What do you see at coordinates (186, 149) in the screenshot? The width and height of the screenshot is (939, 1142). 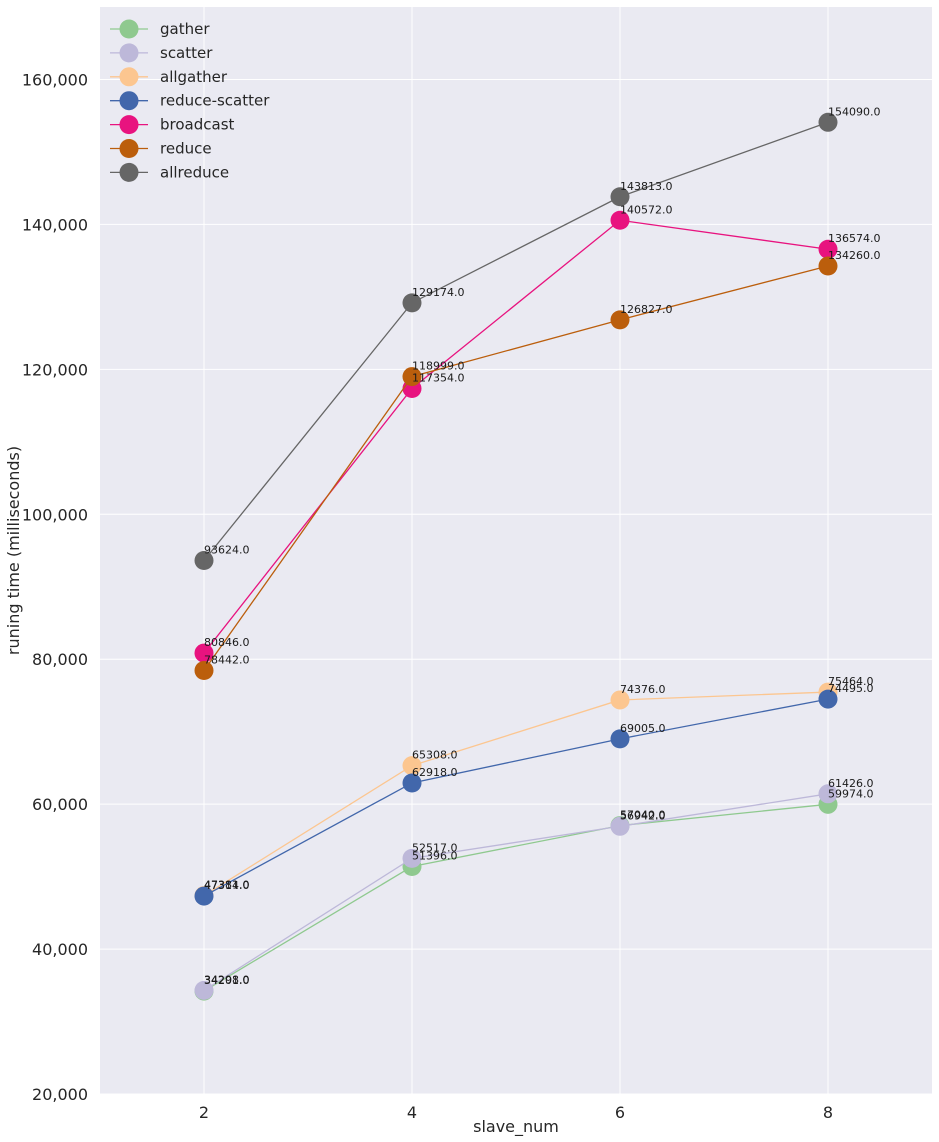 I see `legend-label: reduce` at bounding box center [186, 149].